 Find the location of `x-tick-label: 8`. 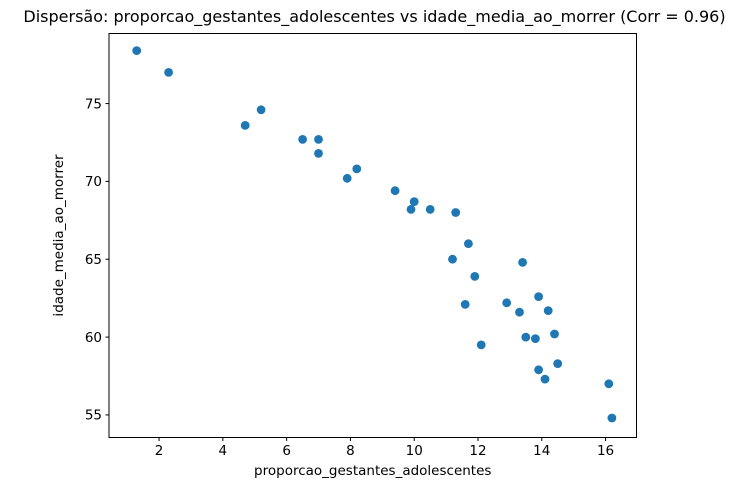

x-tick-label: 8 is located at coordinates (350, 451).